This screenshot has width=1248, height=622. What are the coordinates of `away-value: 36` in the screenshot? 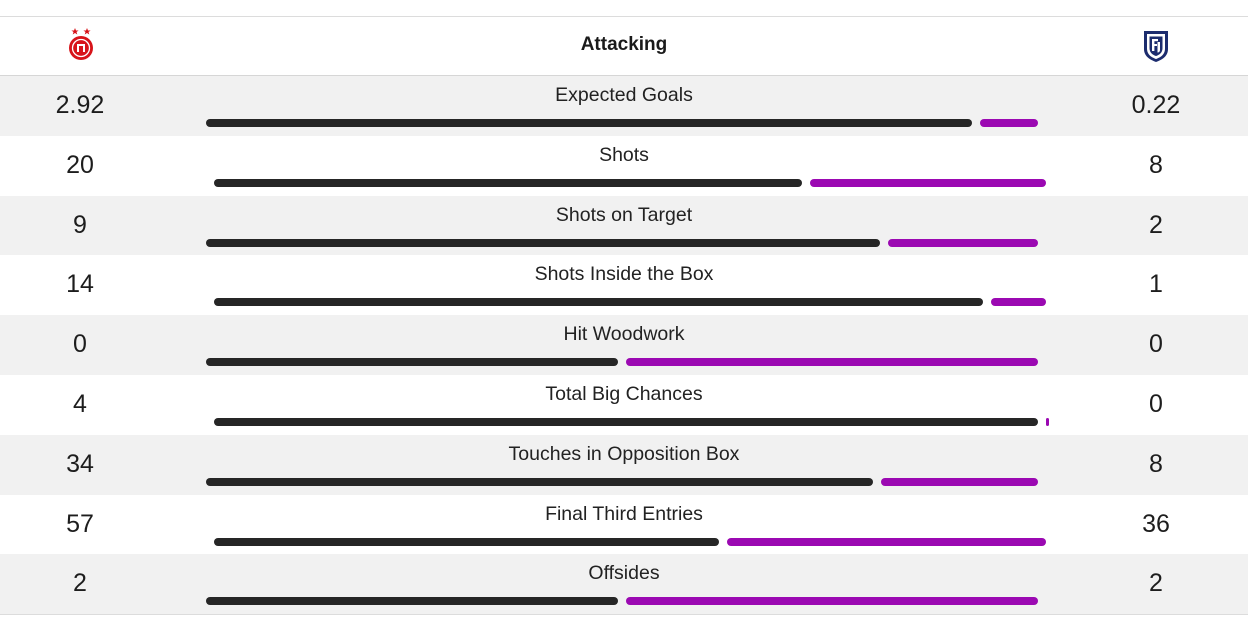 It's located at (1156, 523).